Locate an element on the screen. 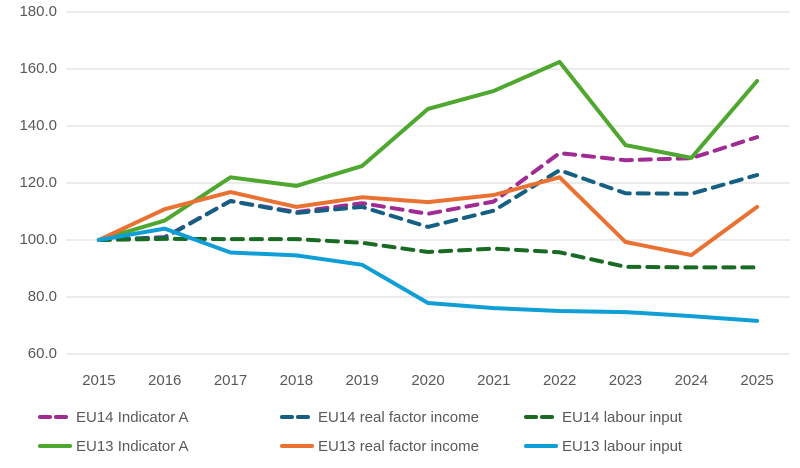  x-tick-label: 2020 is located at coordinates (427, 380).